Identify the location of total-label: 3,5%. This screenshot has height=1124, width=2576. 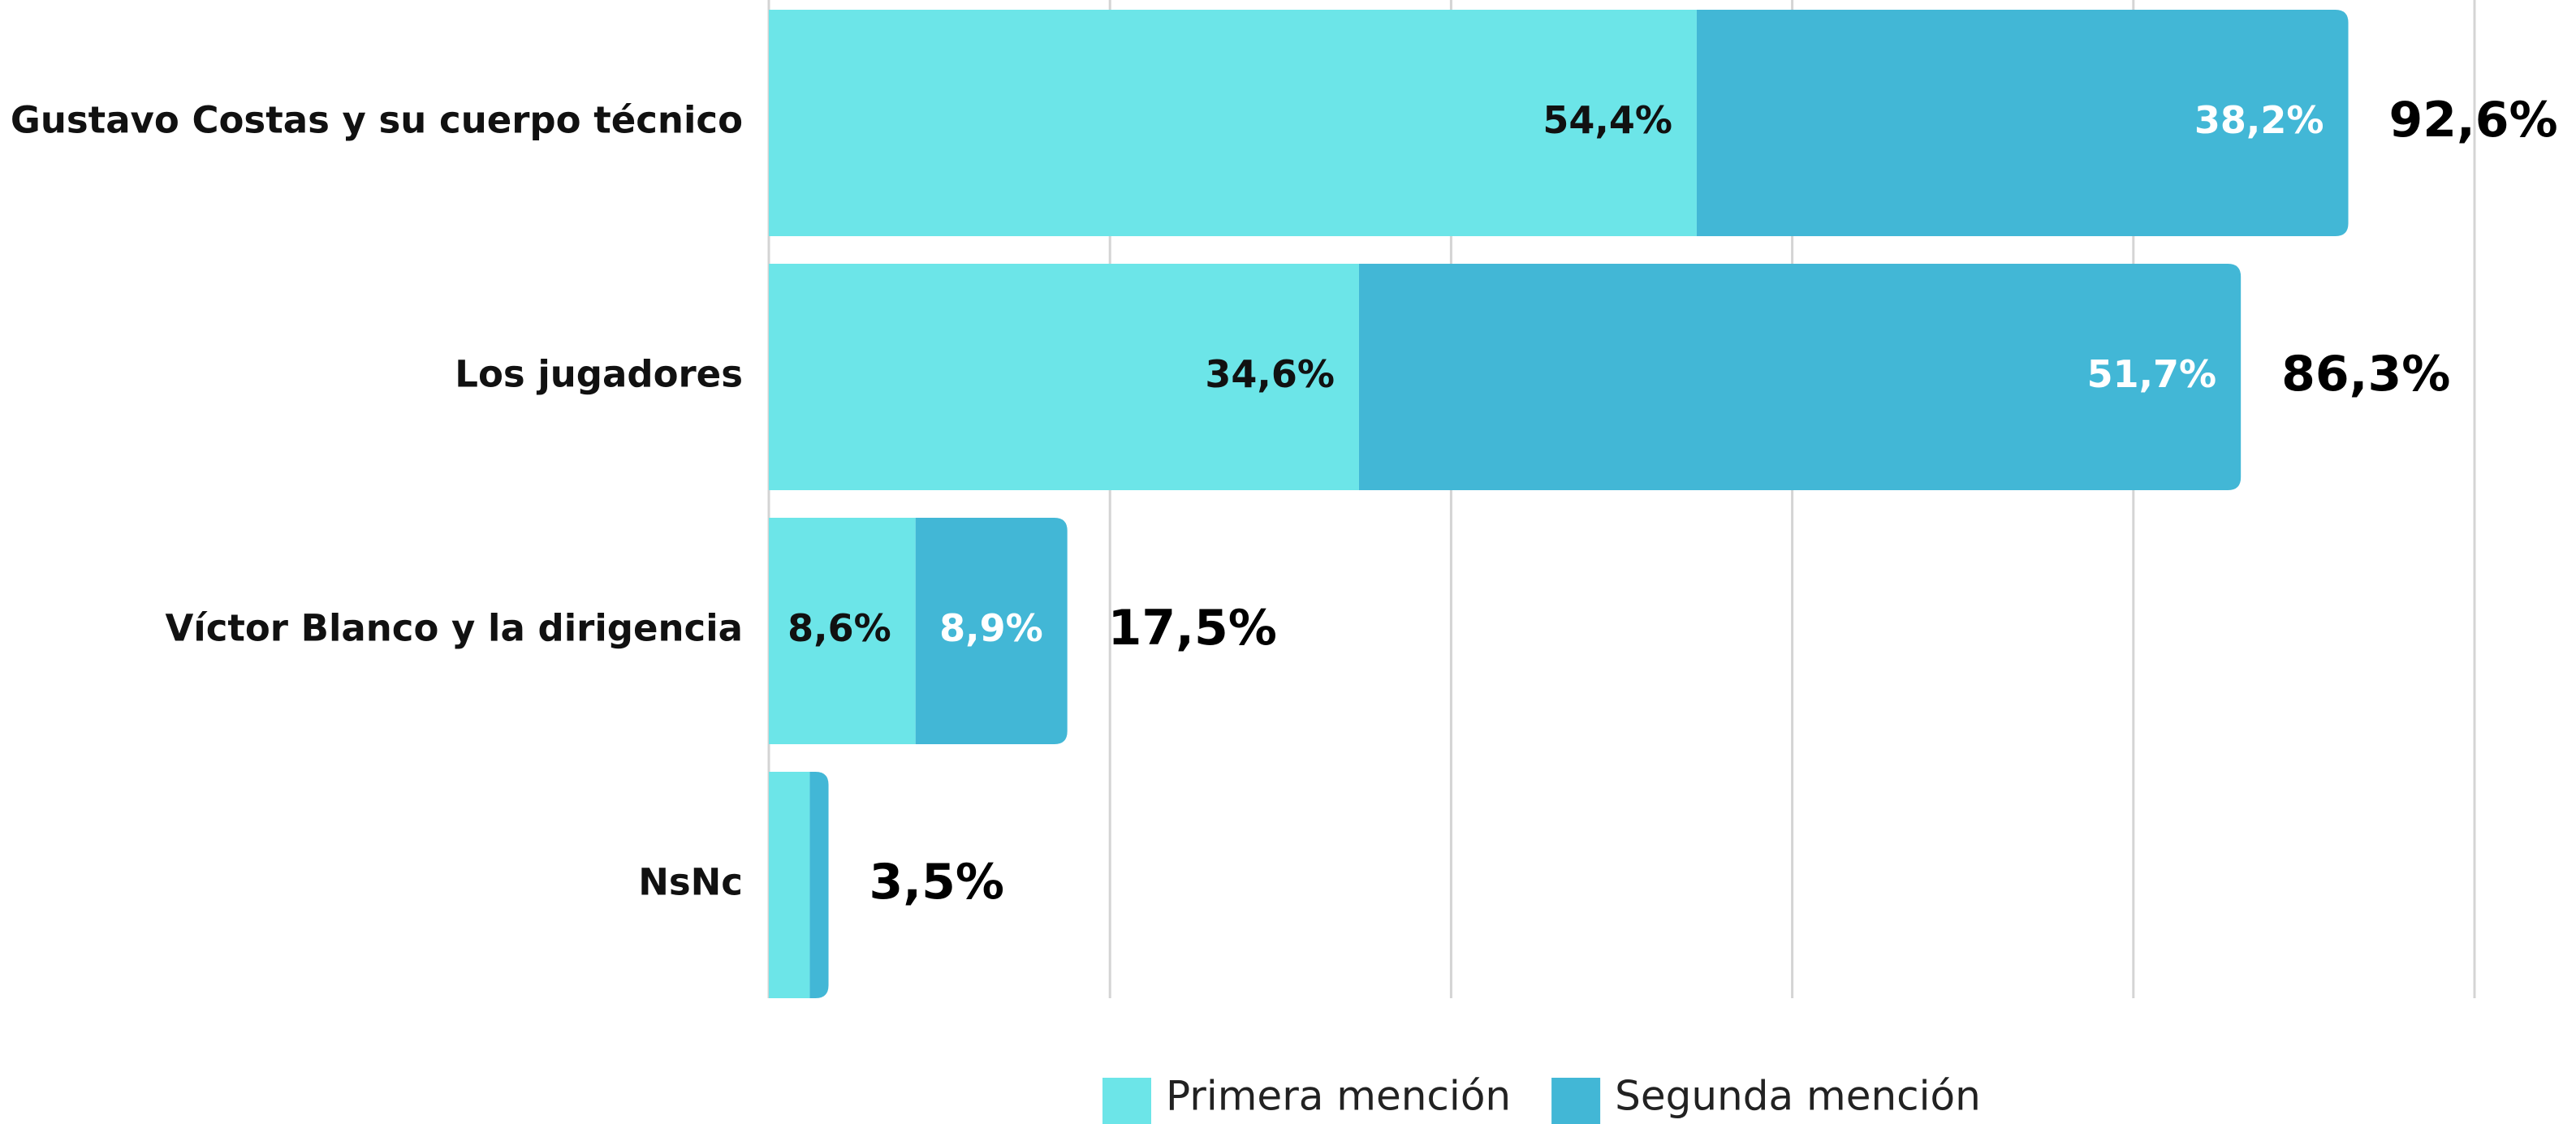
(936, 882).